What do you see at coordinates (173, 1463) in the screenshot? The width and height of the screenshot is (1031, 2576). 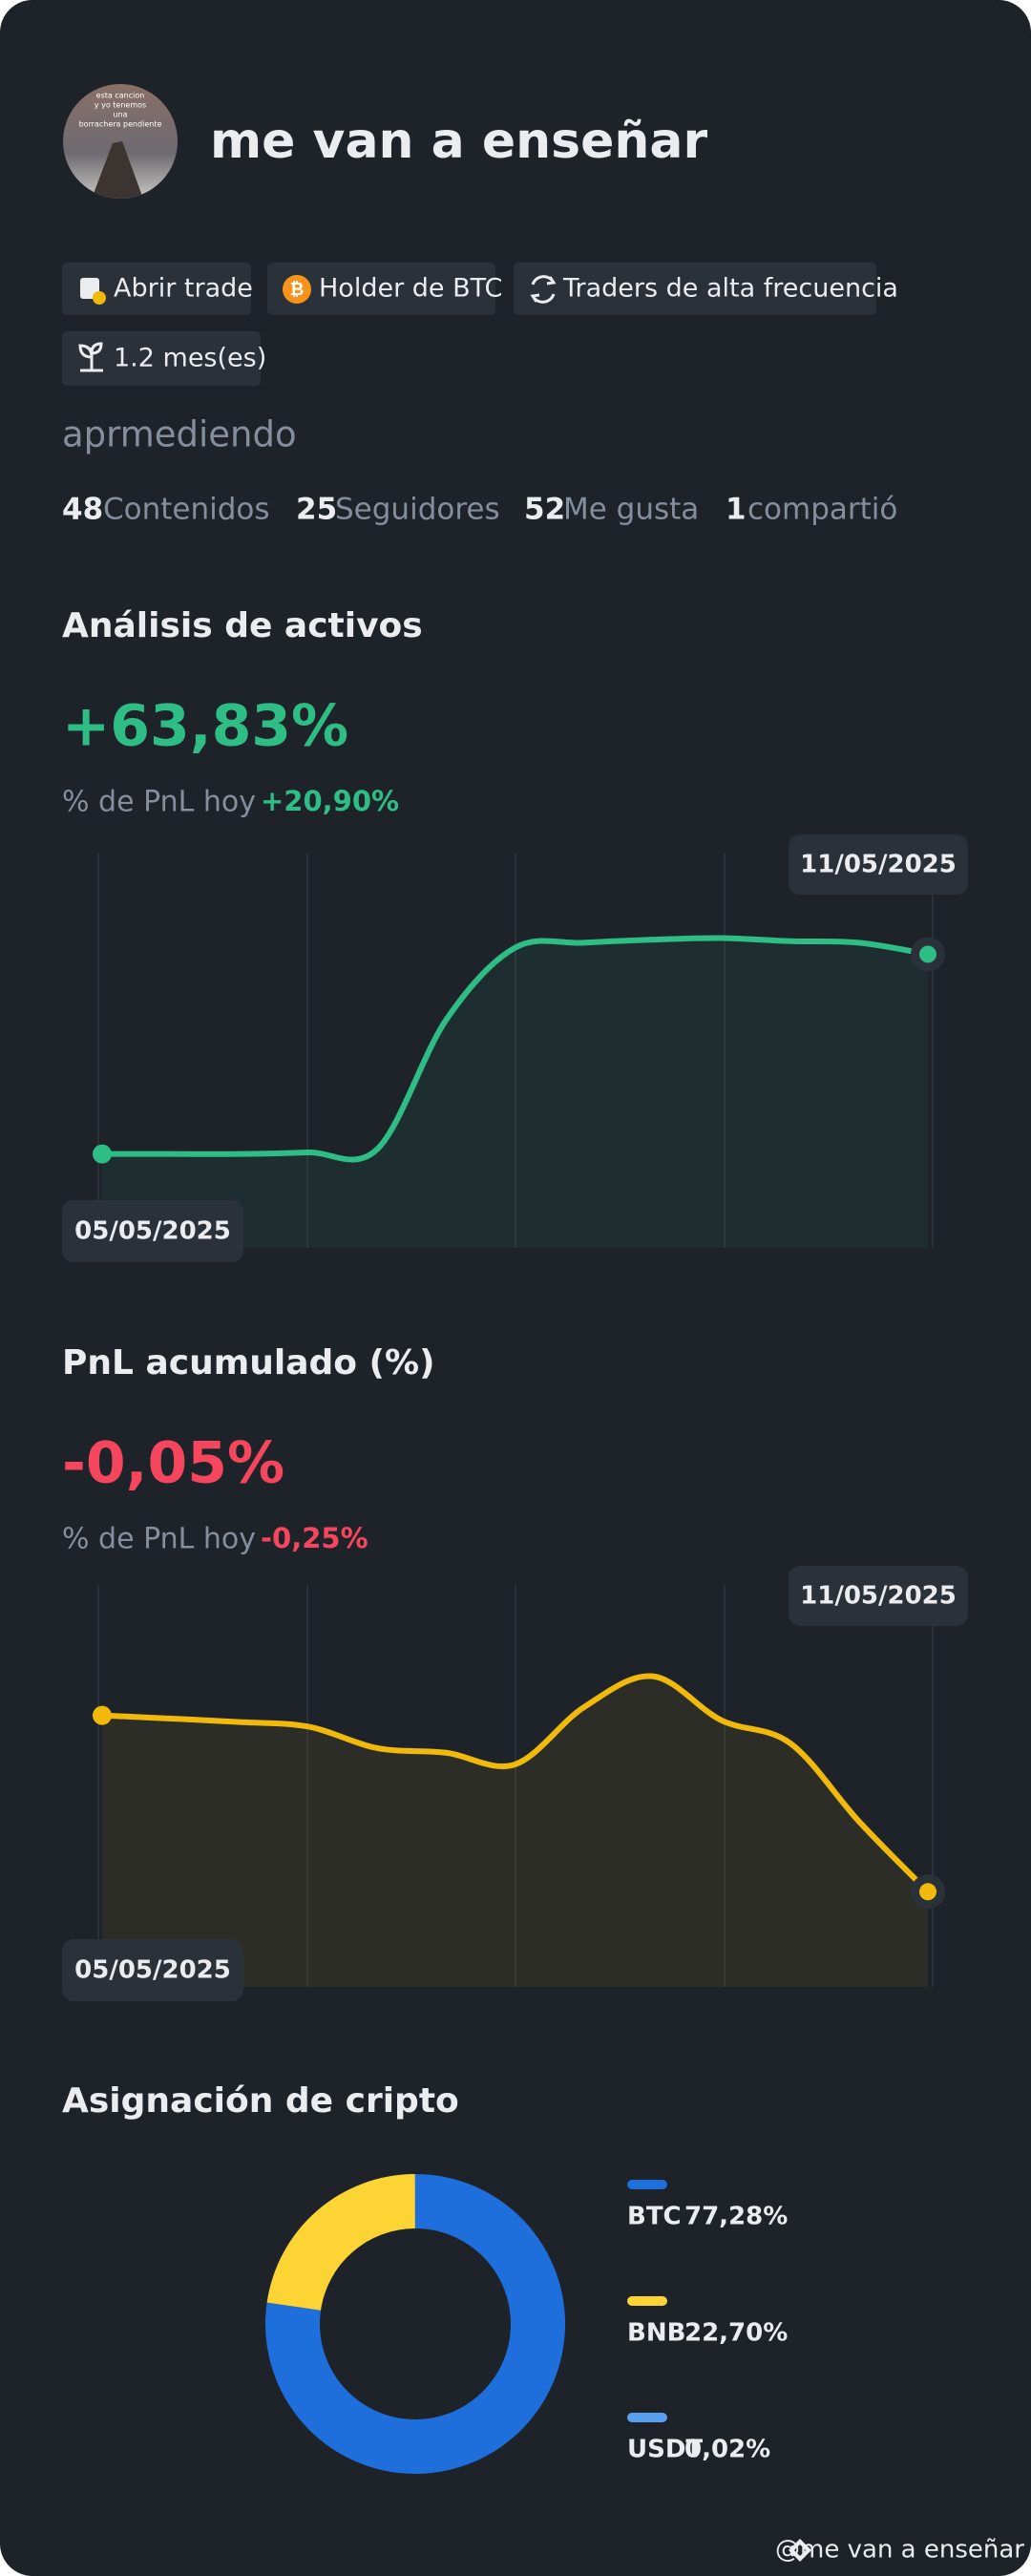 I see `pnl-value: -0,05%` at bounding box center [173, 1463].